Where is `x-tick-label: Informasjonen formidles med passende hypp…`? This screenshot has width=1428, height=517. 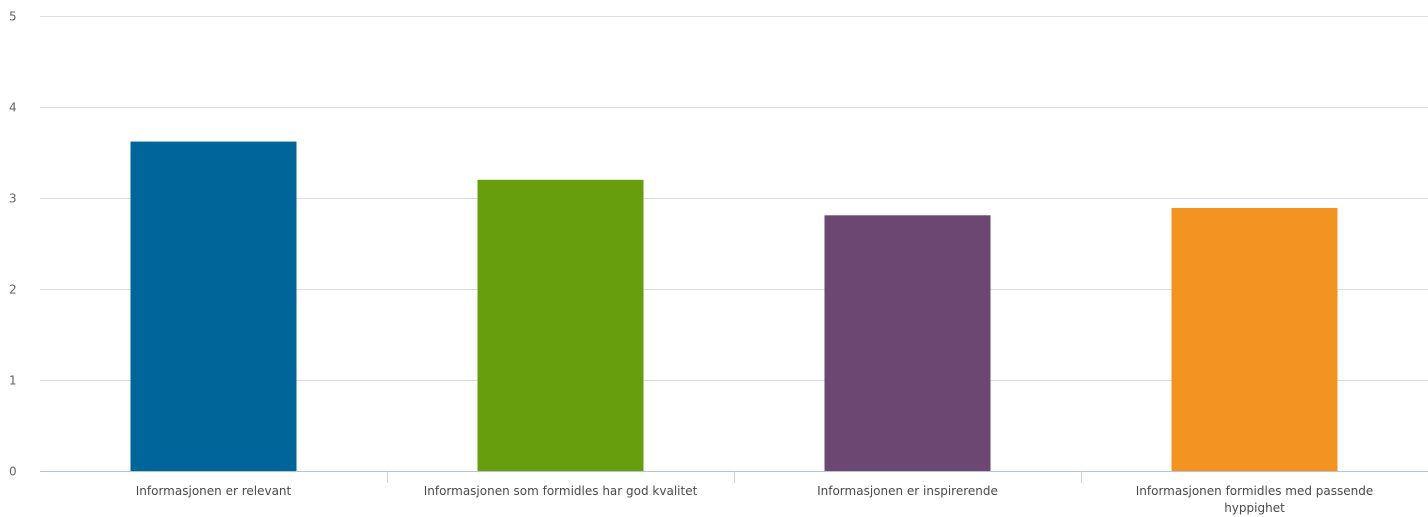
x-tick-label: Informasjonen formidles med passende hypp… is located at coordinates (1255, 499).